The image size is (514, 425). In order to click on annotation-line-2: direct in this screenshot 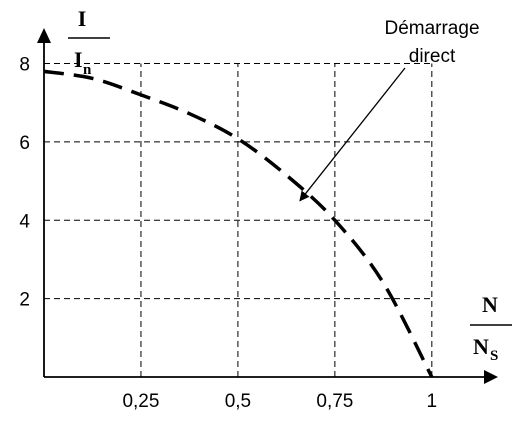, I will do `click(432, 56)`.